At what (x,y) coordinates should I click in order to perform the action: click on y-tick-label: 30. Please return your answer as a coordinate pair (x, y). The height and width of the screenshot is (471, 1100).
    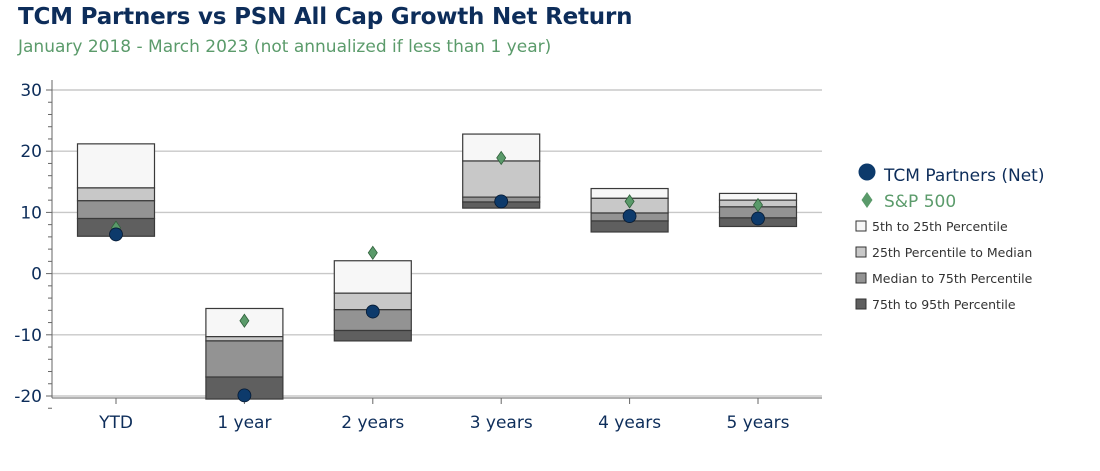
    Looking at the image, I should click on (31, 91).